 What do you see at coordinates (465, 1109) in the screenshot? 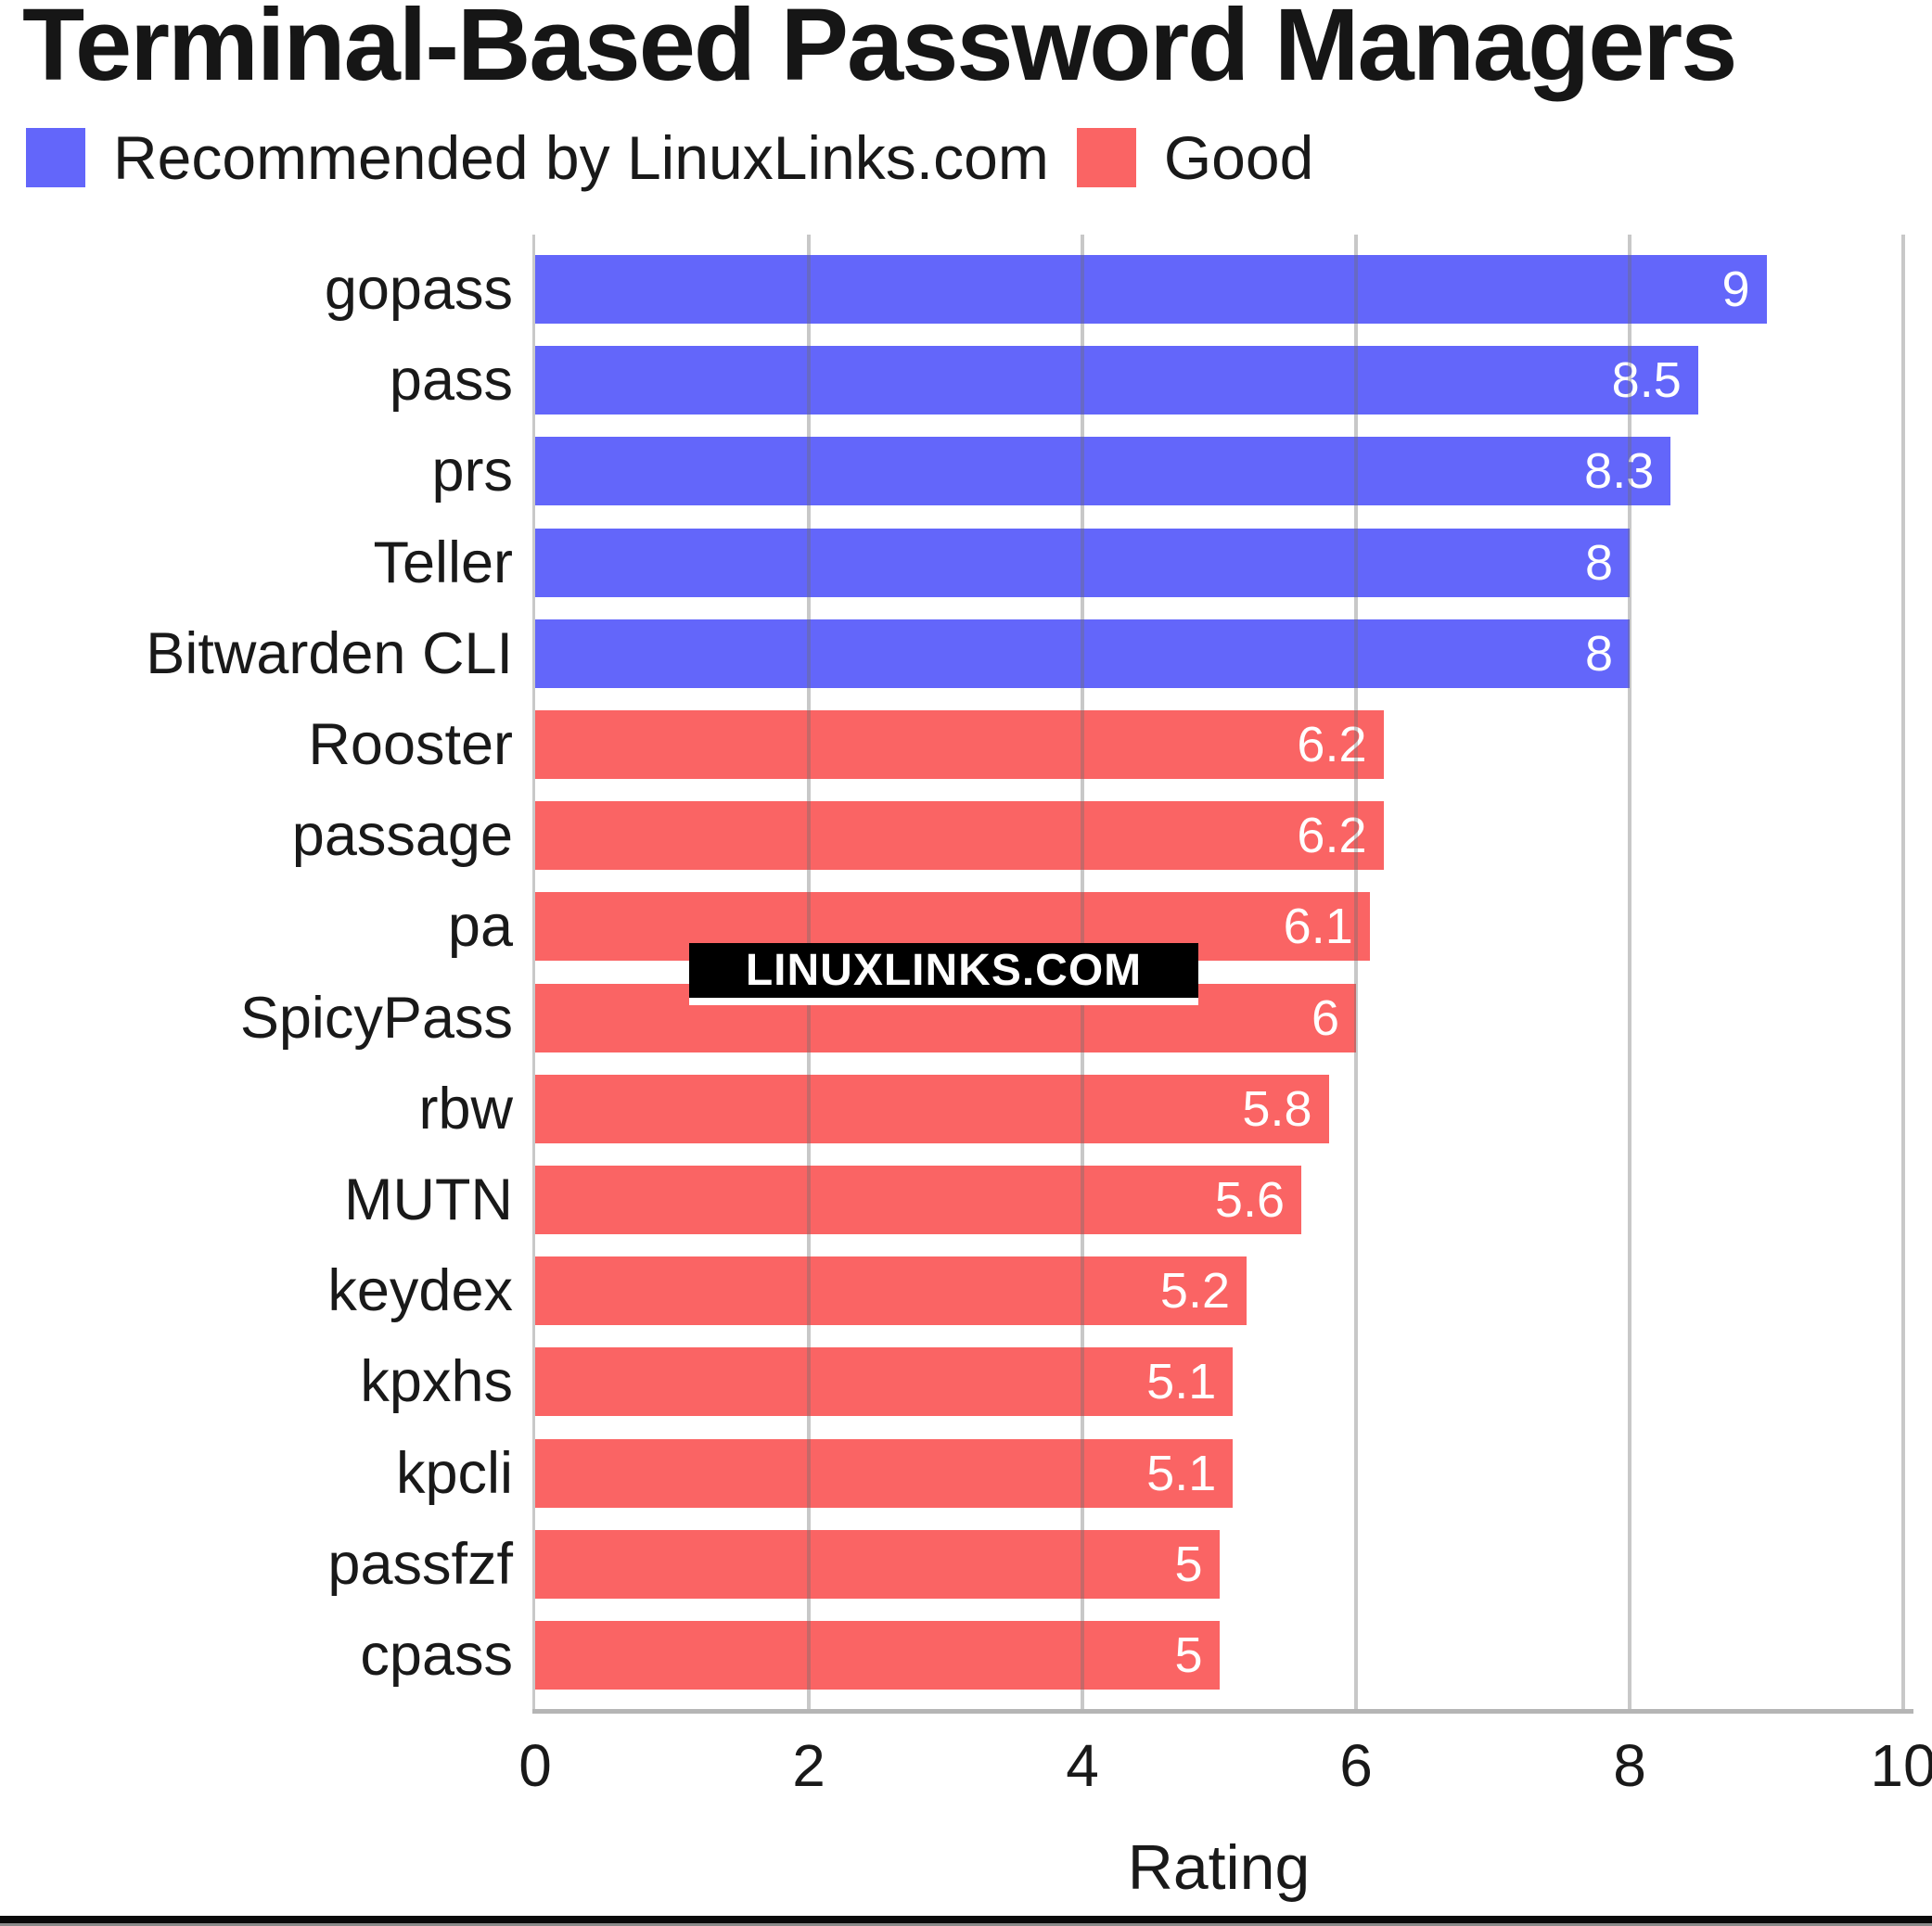
I see `category-label-rbw: rbw` at bounding box center [465, 1109].